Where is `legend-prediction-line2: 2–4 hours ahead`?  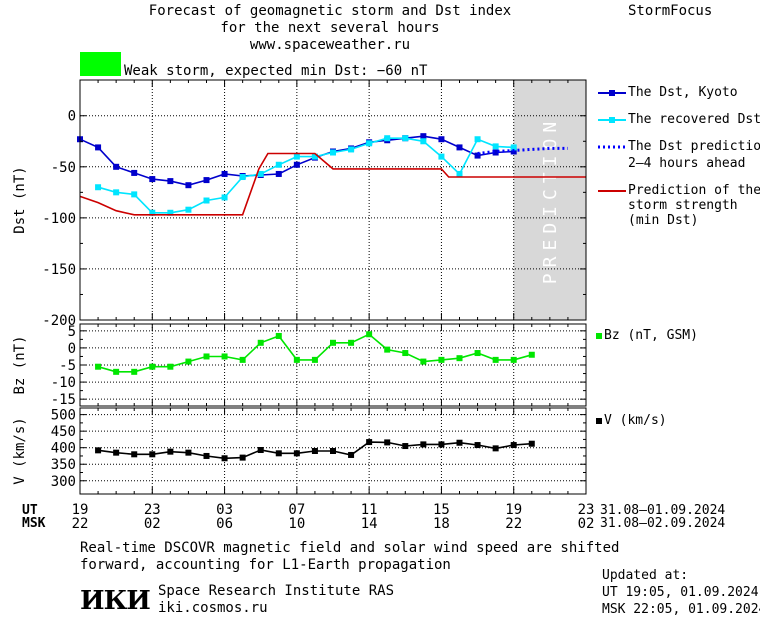 legend-prediction-line2: 2–4 hours ahead is located at coordinates (687, 163).